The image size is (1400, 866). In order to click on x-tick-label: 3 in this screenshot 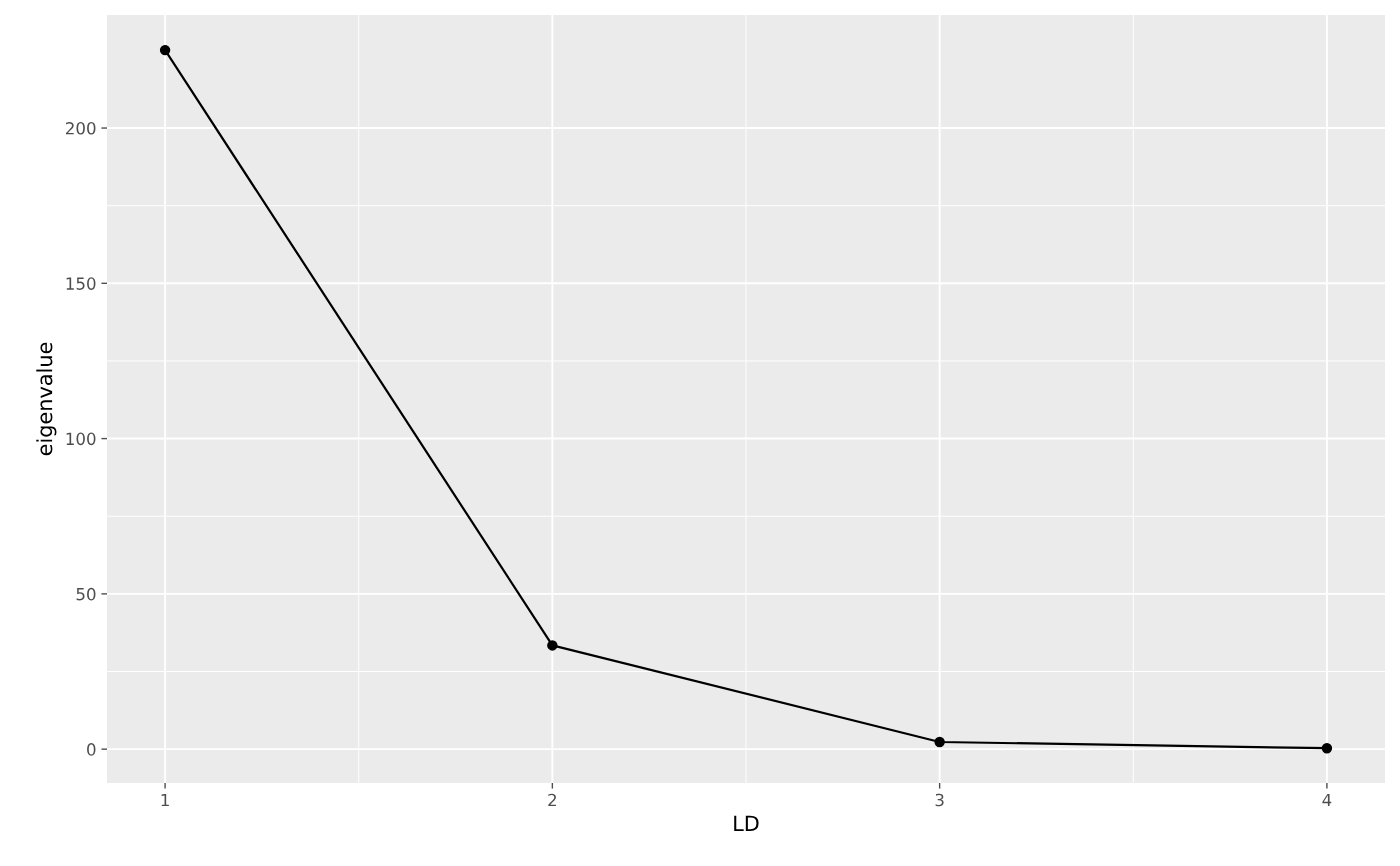, I will do `click(939, 800)`.